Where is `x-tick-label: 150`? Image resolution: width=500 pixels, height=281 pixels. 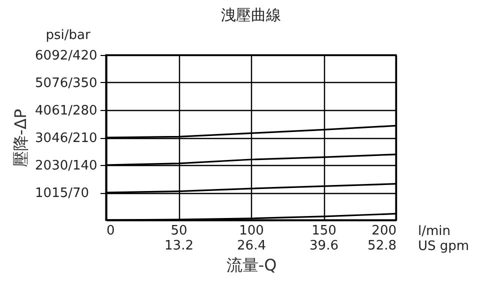
x-tick-label: 150 is located at coordinates (324, 231).